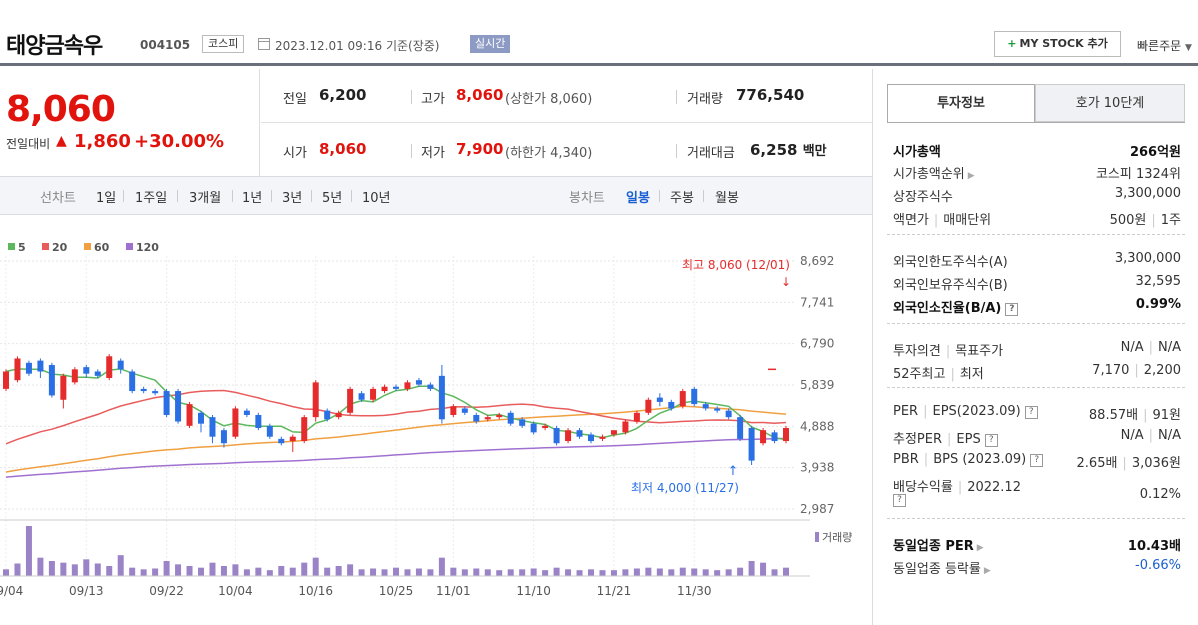 Image resolution: width=1198 pixels, height=625 pixels. I want to click on ma-60-line, so click(396, 439).